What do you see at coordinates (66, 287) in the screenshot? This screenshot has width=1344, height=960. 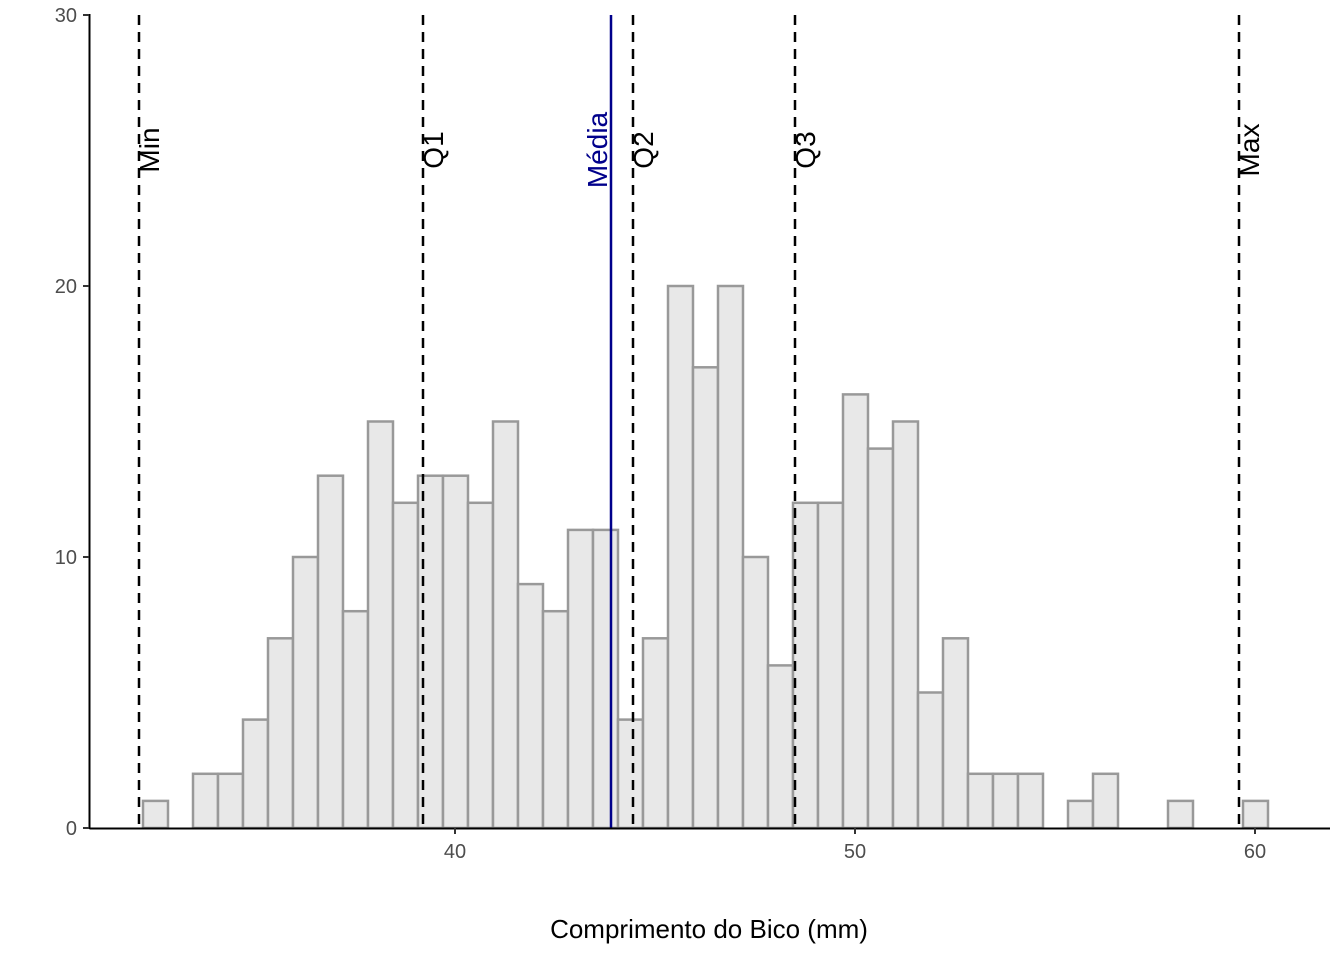 I see `y-tick-label: 20` at bounding box center [66, 287].